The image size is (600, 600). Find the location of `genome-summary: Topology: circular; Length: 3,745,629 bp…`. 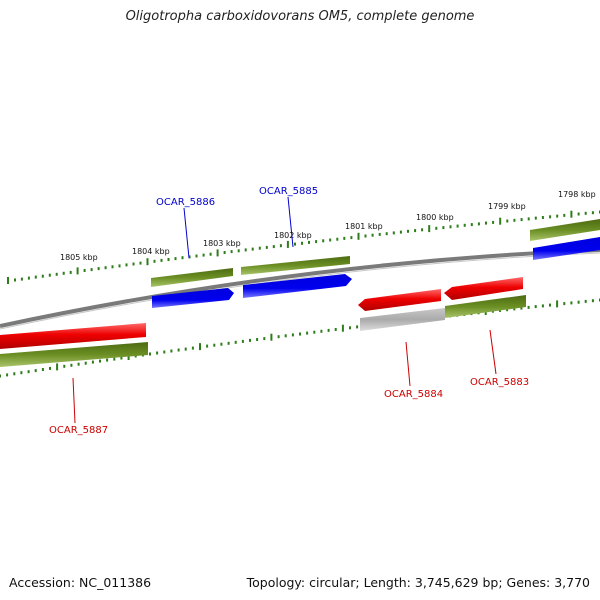

genome-summary: Topology: circular; Length: 3,745,629 bp… is located at coordinates (418, 582).